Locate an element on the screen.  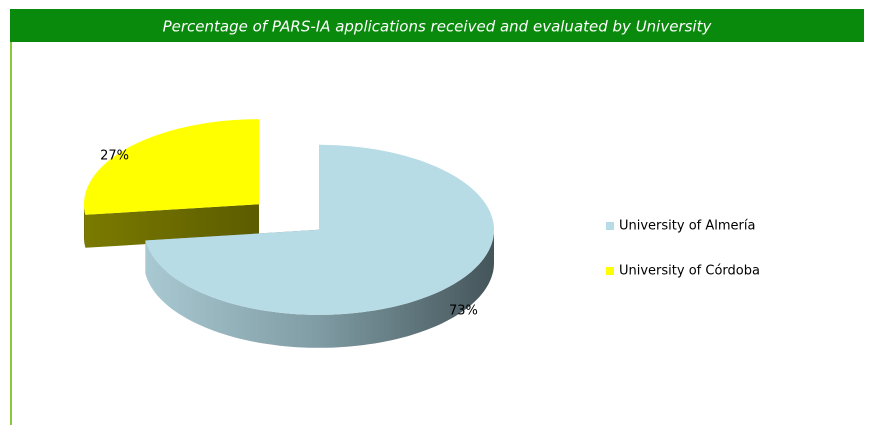
title-bar is located at coordinates (437, 25).